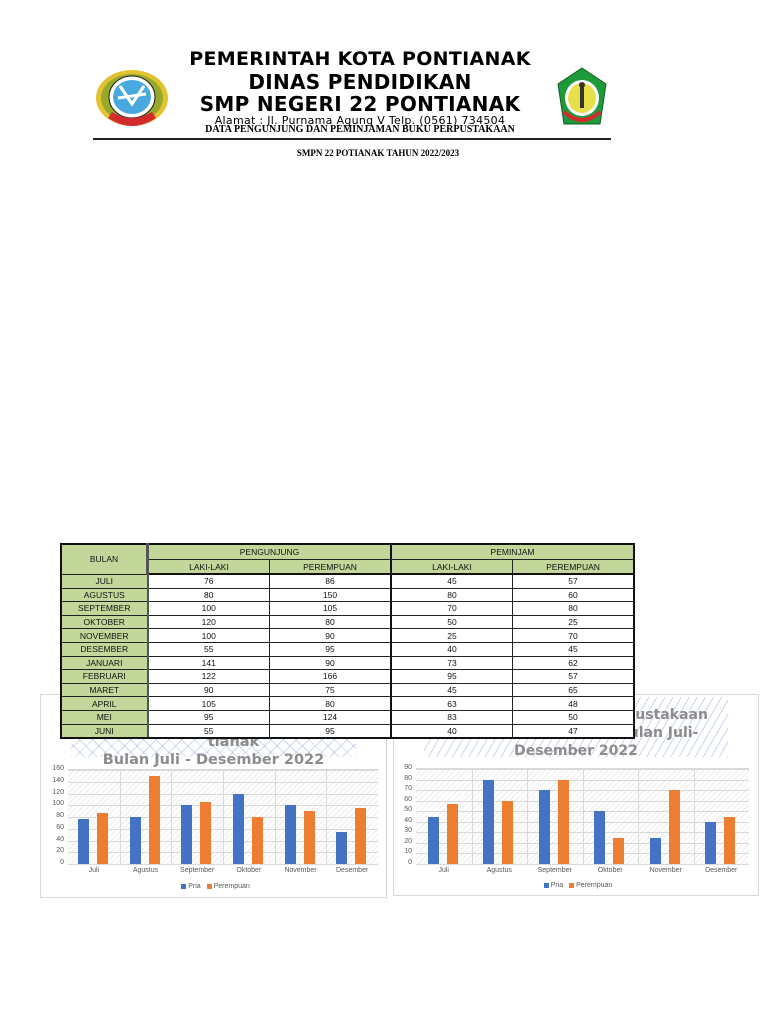  Describe the element at coordinates (330, 567) in the screenshot. I see `header-pengunjung-perempuan: PEREMPUAN` at that location.